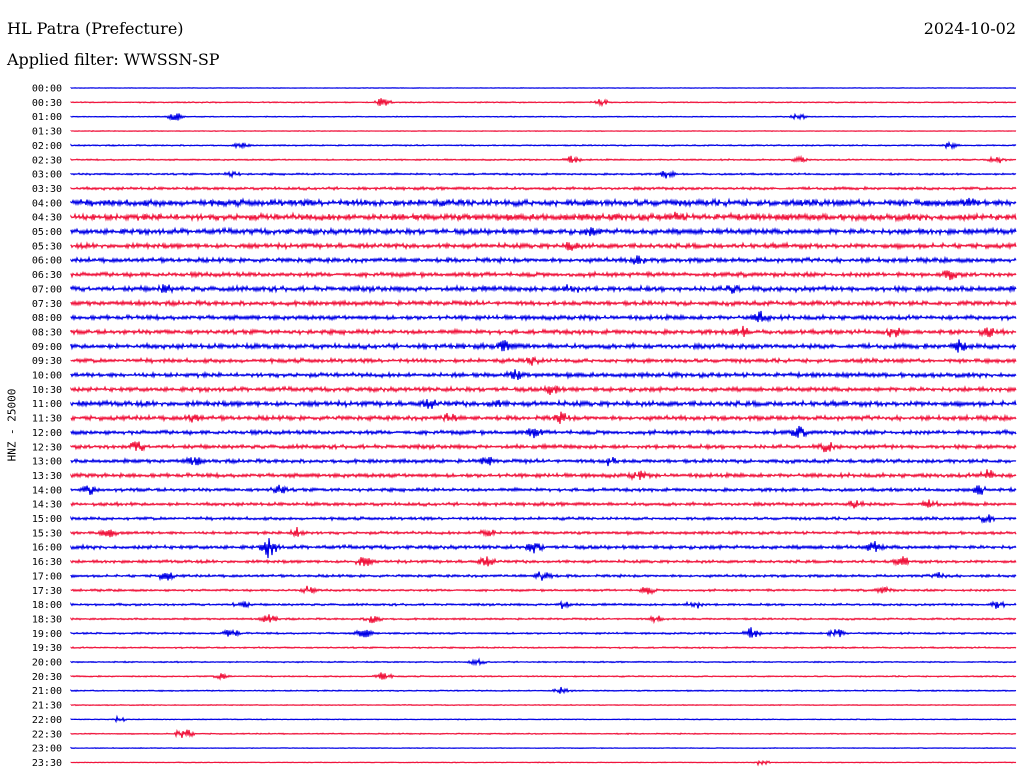 The width and height of the screenshot is (1024, 780). What do you see at coordinates (47, 706) in the screenshot?
I see `time-label: 21:30` at bounding box center [47, 706].